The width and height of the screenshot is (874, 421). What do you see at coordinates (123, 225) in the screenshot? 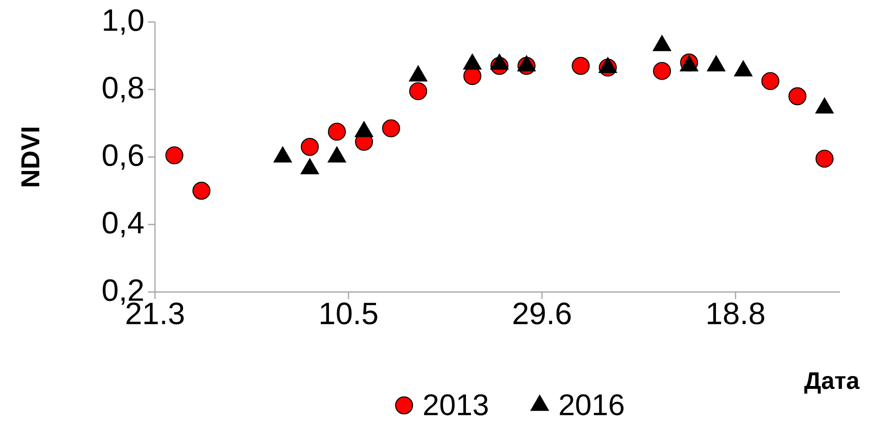
I see `y-tick-label: 0,4` at bounding box center [123, 225].